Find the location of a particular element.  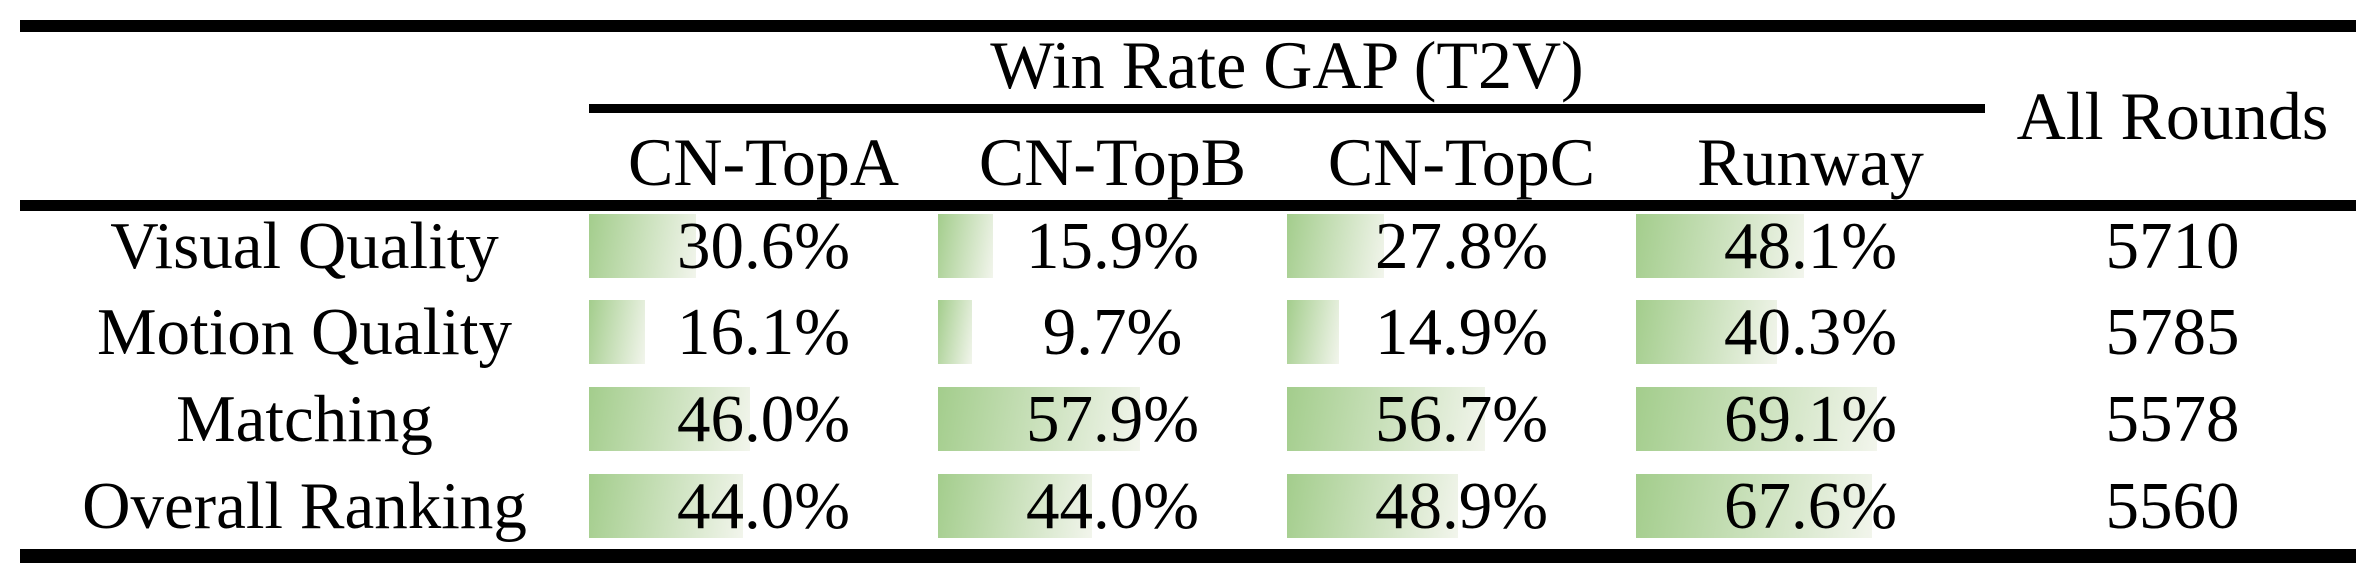

column-header-cn-topc: CN-TopC is located at coordinates (1461, 162).